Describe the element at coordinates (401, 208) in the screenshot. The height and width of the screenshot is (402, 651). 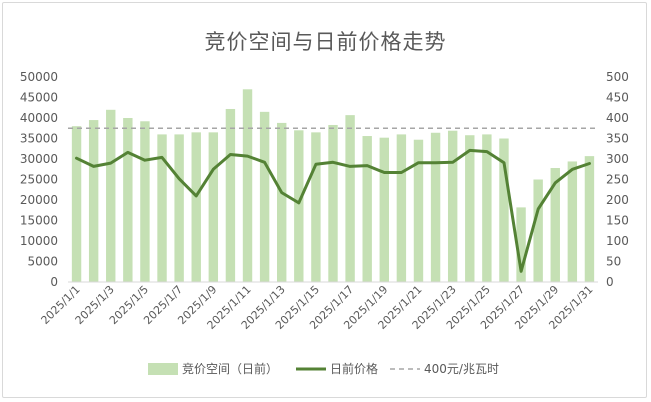
I see `bar-2025/1/20` at that location.